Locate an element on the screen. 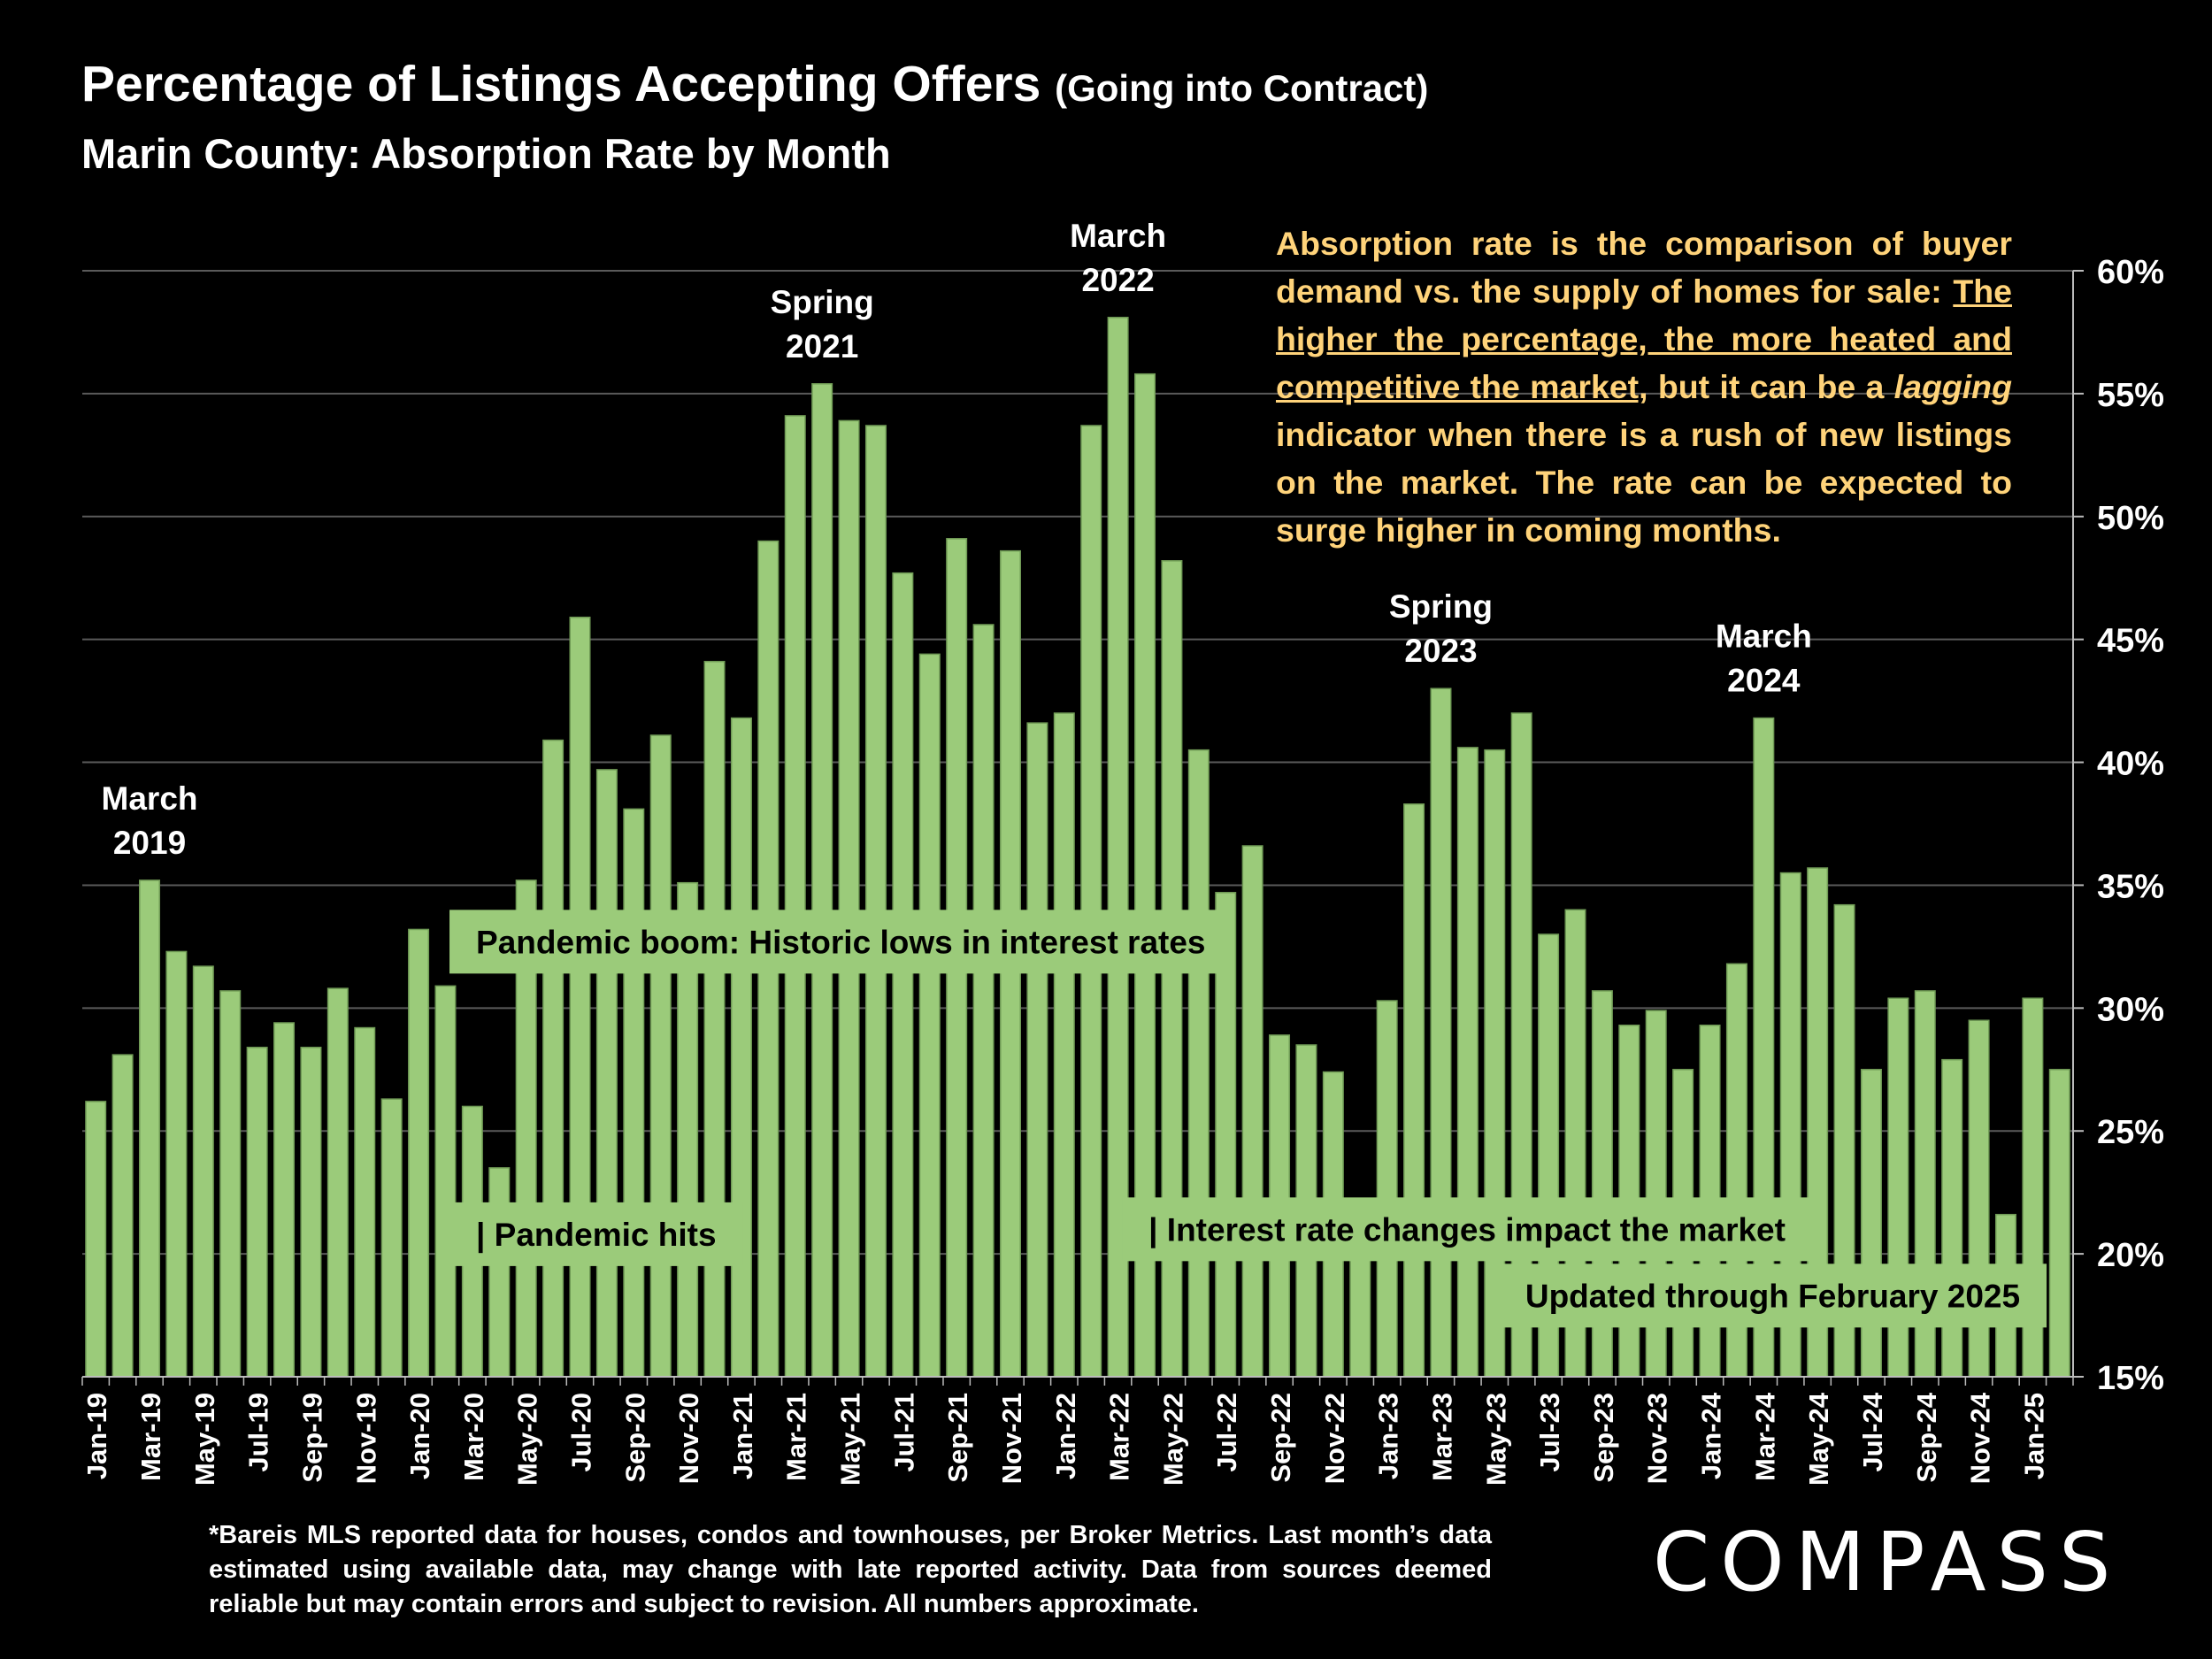 The height and width of the screenshot is (1659, 2212). x-tick-label: Mar-20 is located at coordinates (474, 1437).